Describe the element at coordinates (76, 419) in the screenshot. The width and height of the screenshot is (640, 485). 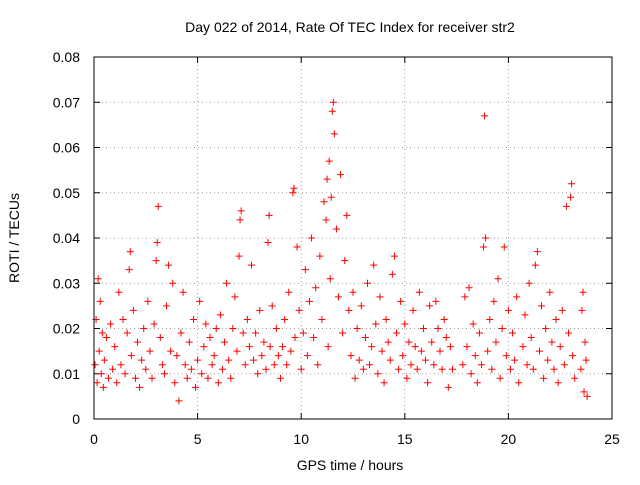
I see `y-tick-label: 0` at that location.